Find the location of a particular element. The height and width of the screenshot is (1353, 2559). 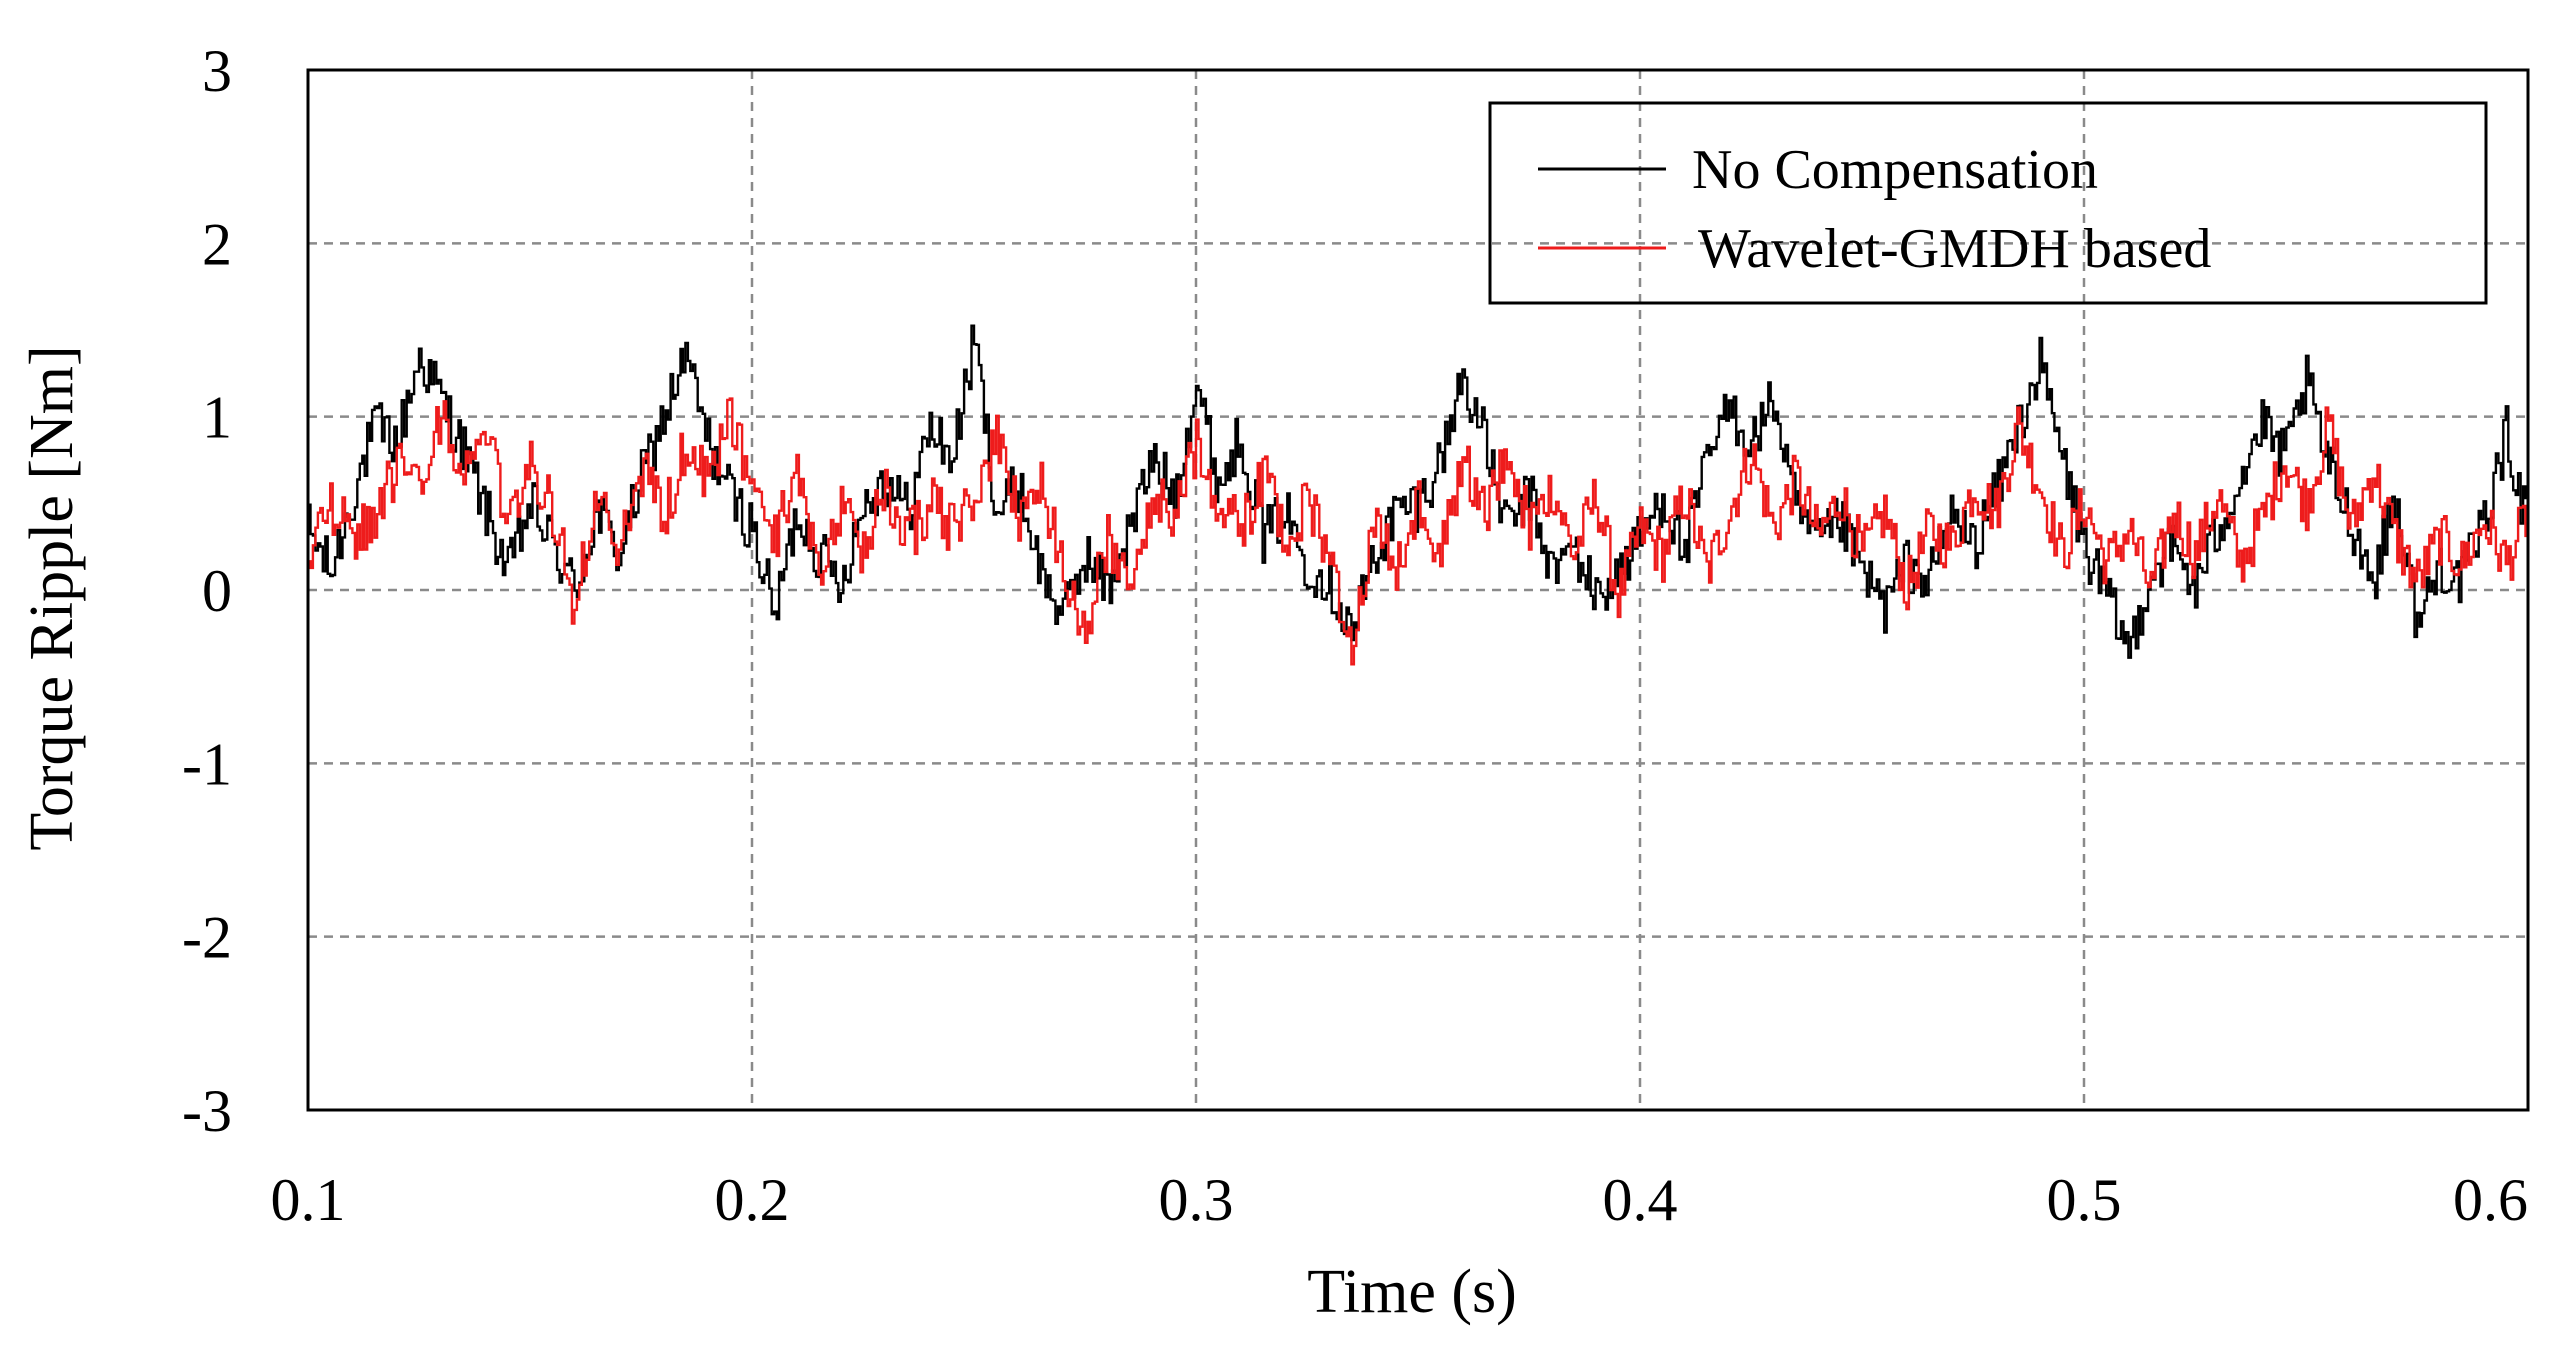

y-tick-label: -3 is located at coordinates (207, 1111).